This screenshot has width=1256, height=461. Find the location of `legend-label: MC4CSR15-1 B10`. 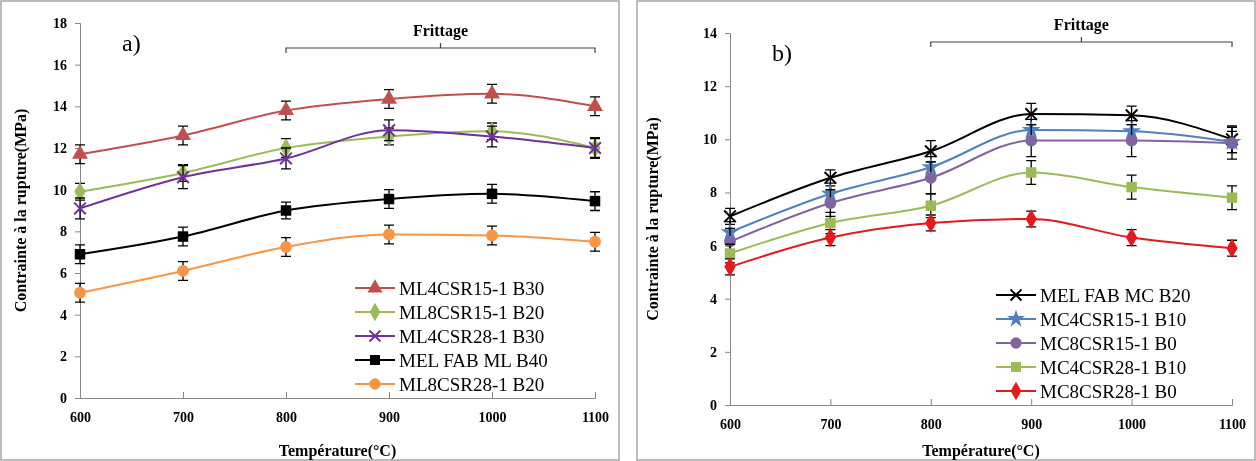

legend-label: MC4CSR15-1 B10 is located at coordinates (1113, 319).